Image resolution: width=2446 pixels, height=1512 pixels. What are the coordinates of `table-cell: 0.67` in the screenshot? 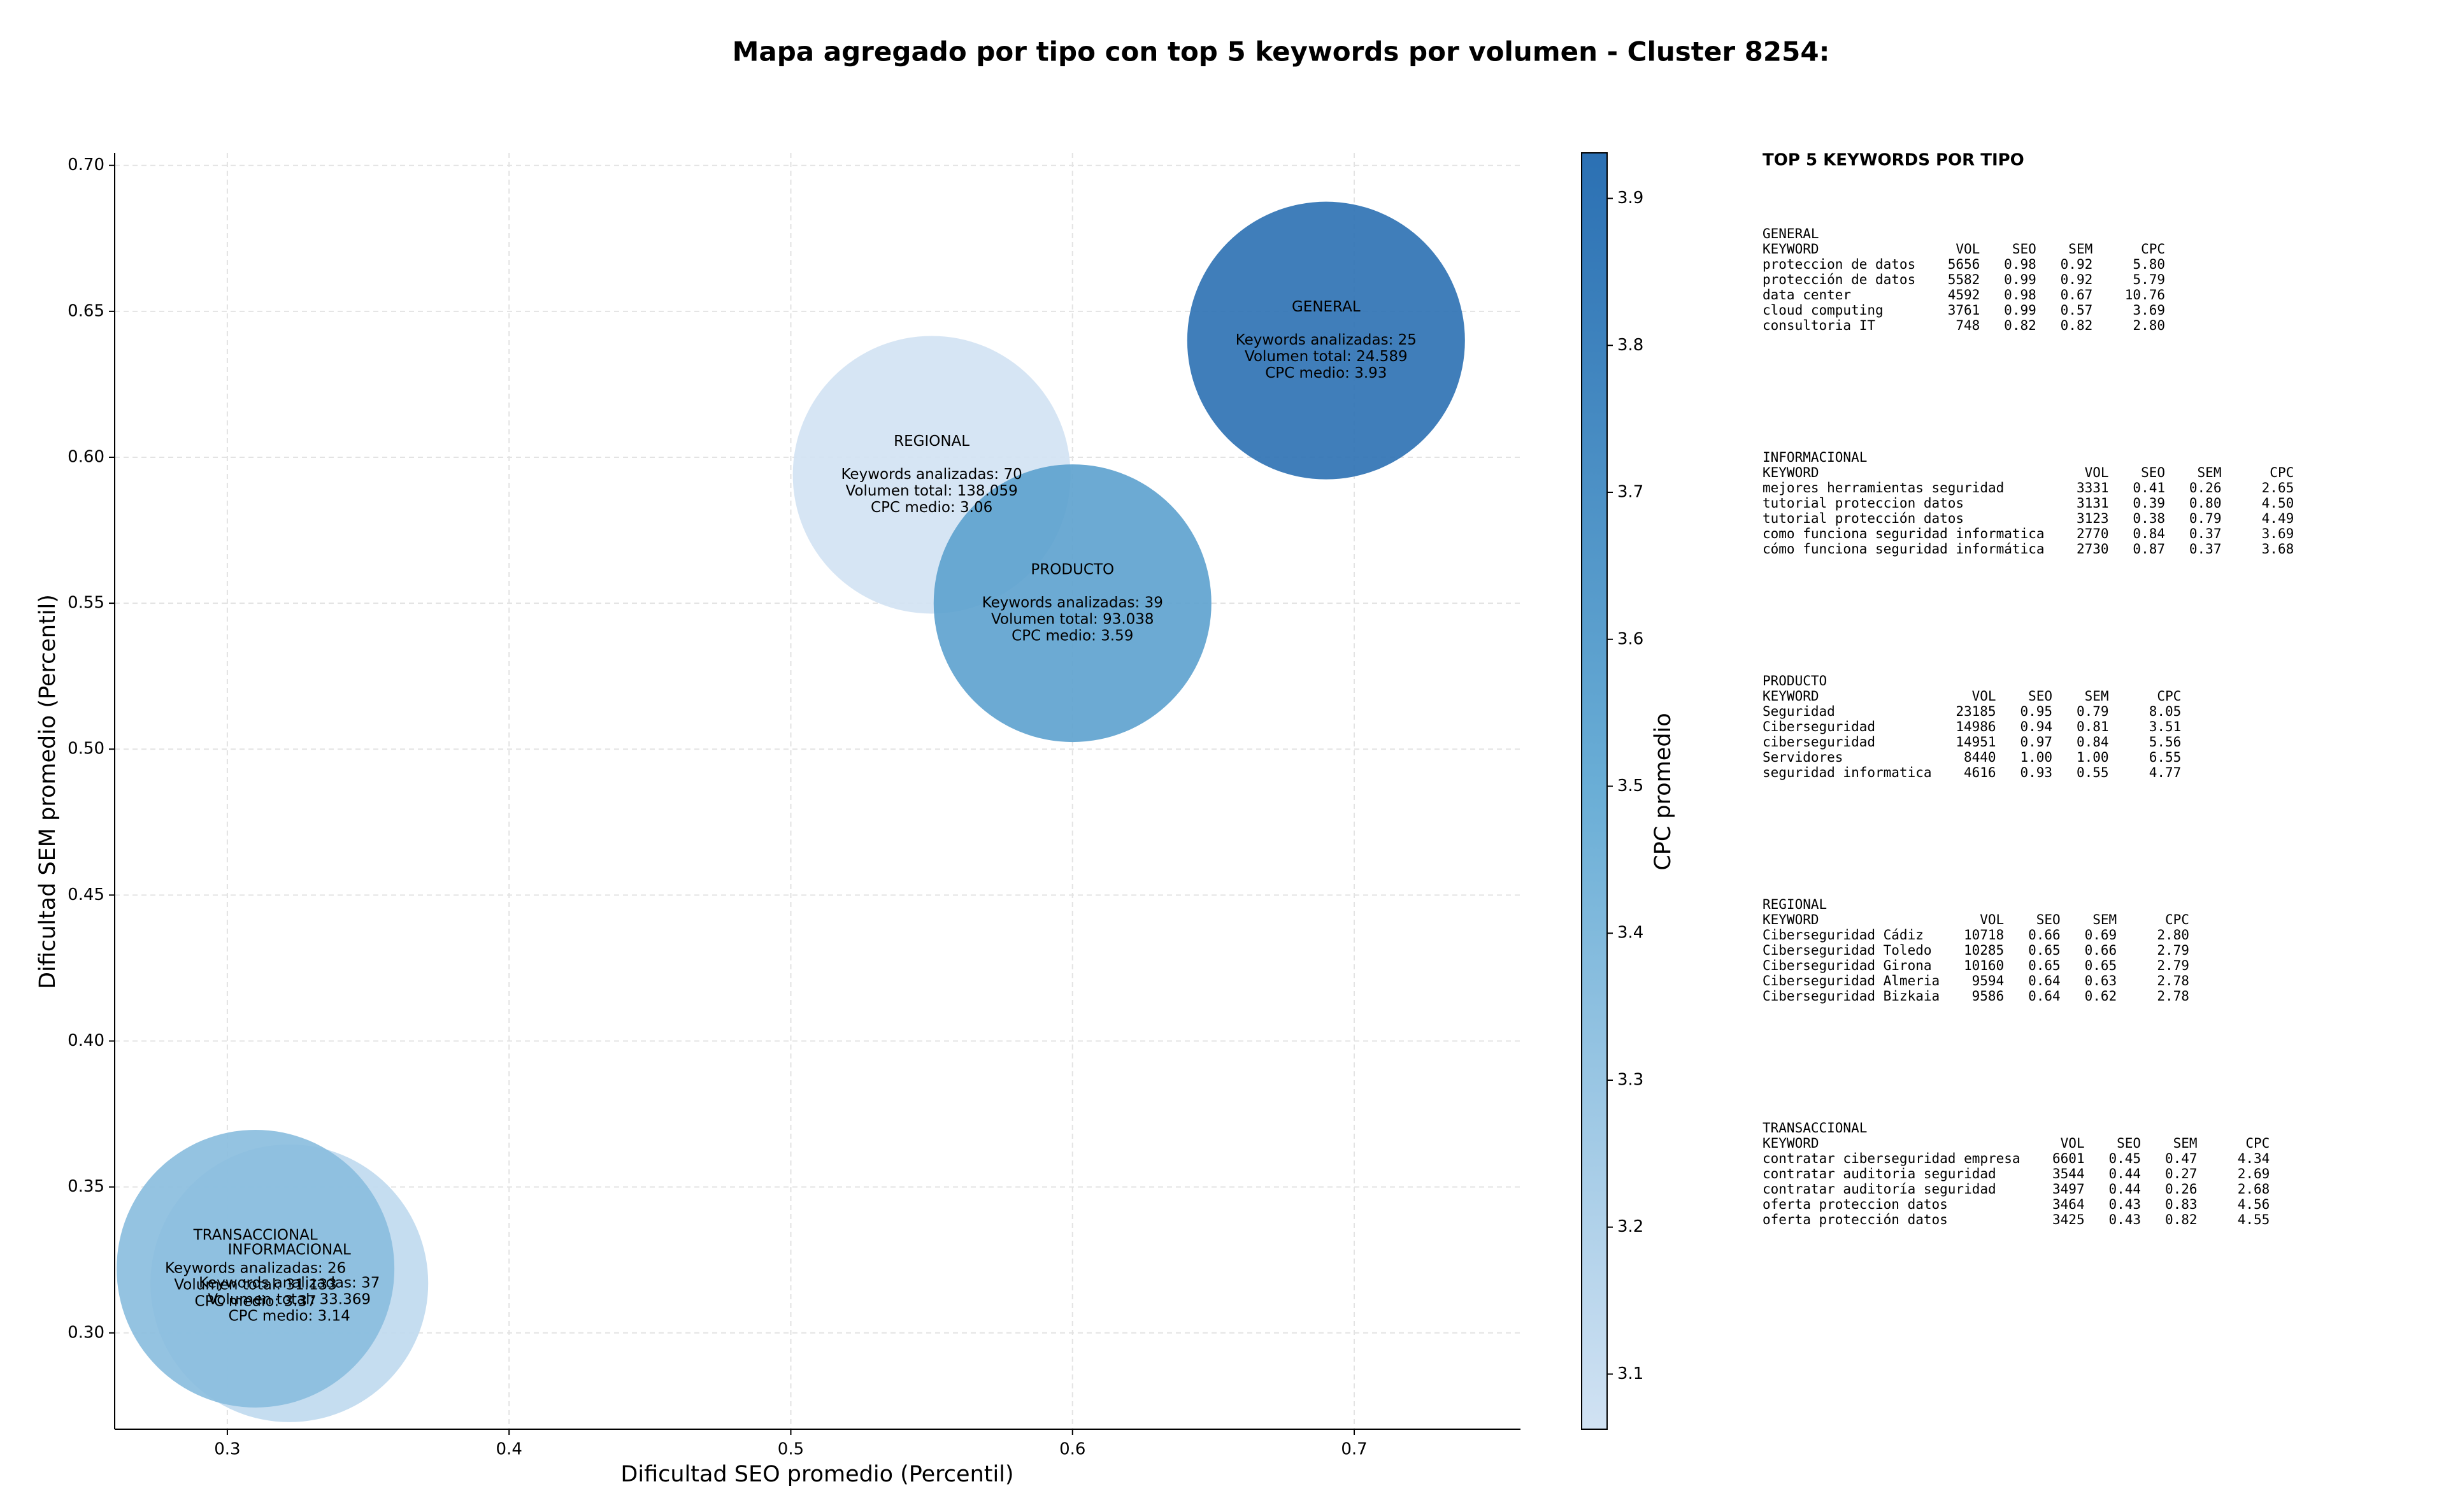 It's located at (2077, 295).